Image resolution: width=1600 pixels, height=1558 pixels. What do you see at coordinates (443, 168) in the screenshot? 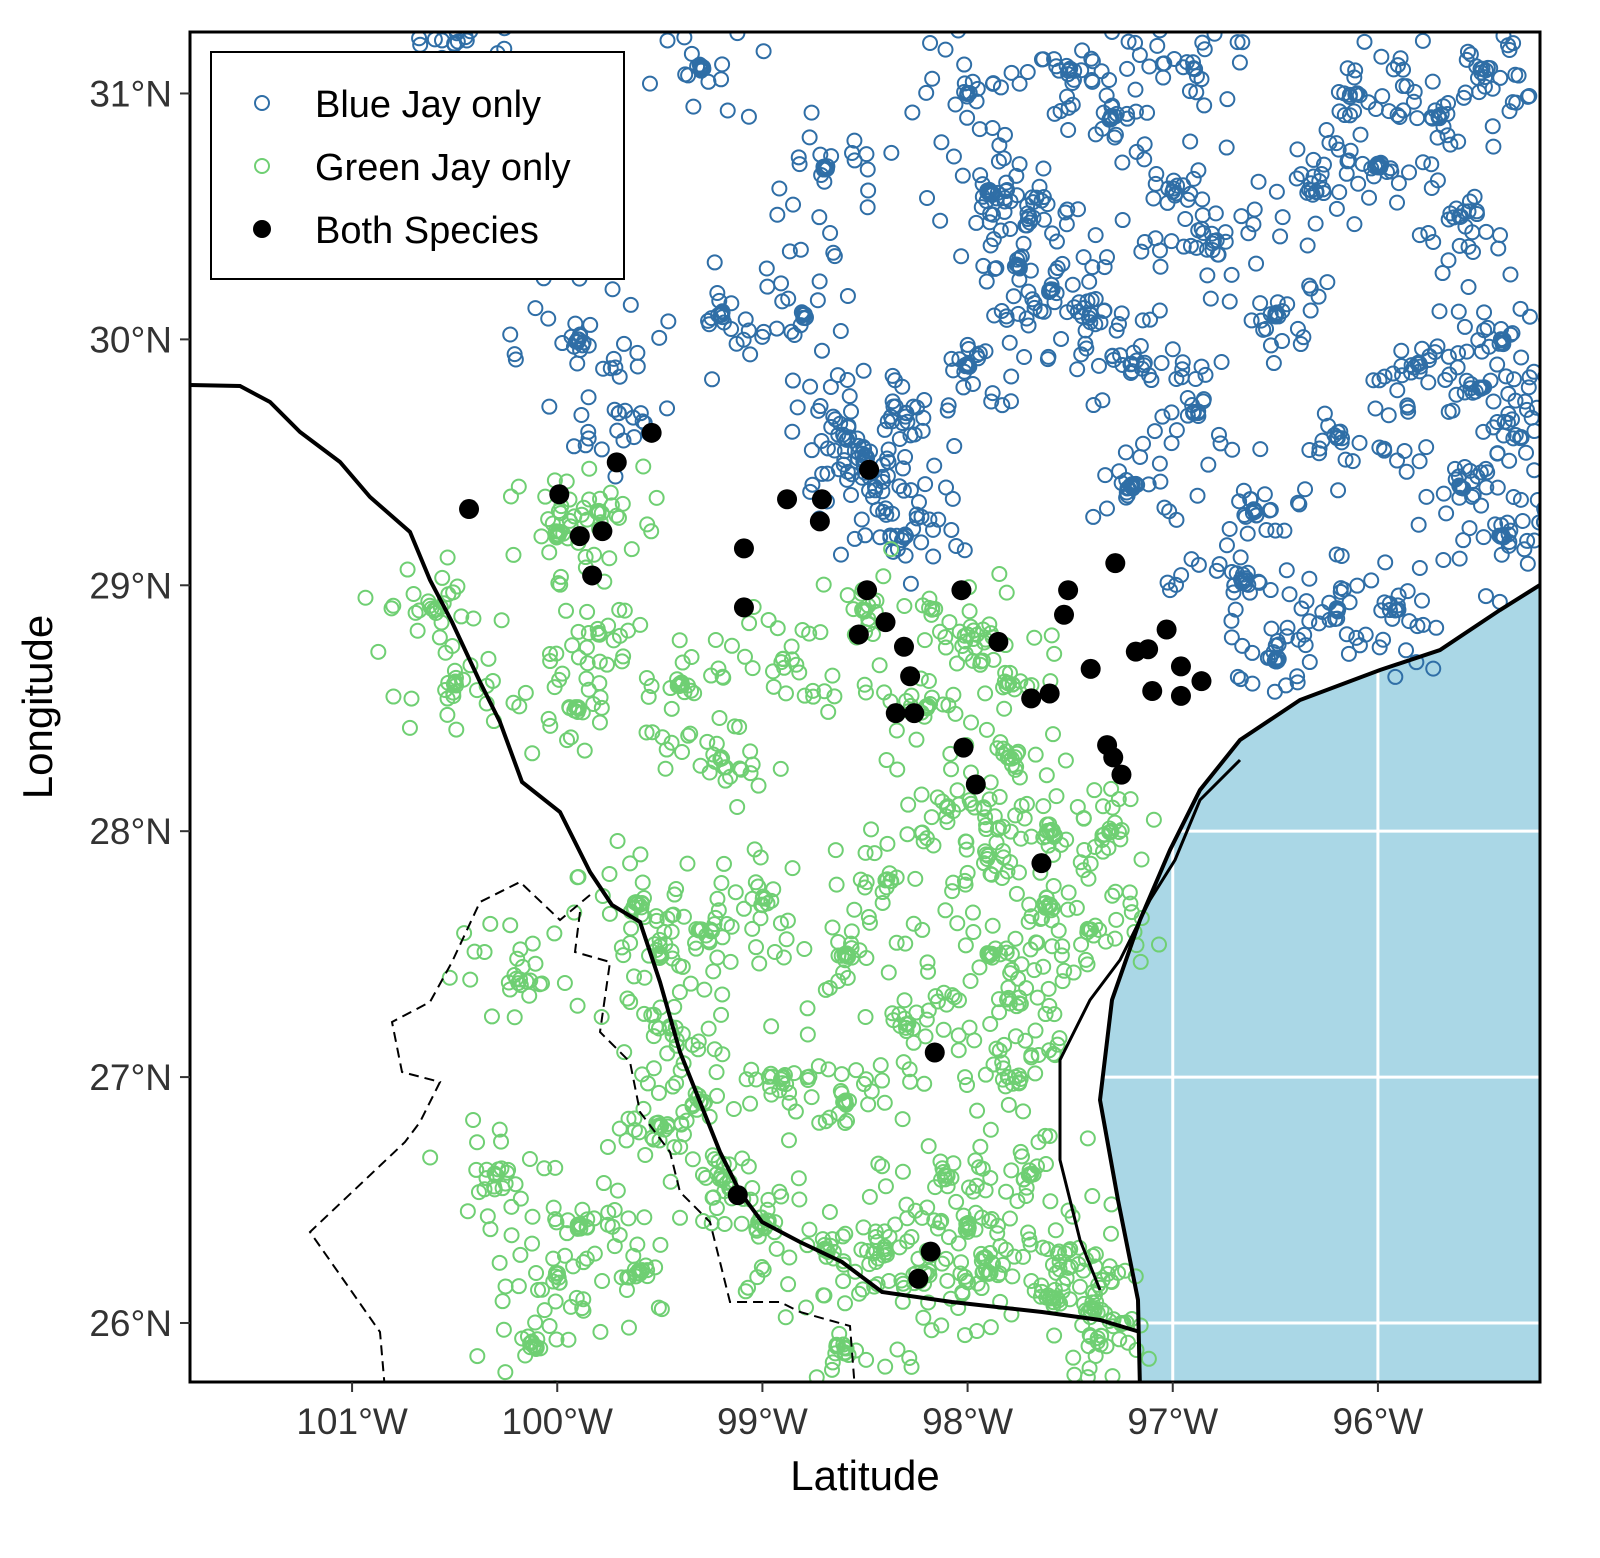
I see `legend-green-jay-label: Green Jay only` at bounding box center [443, 168].